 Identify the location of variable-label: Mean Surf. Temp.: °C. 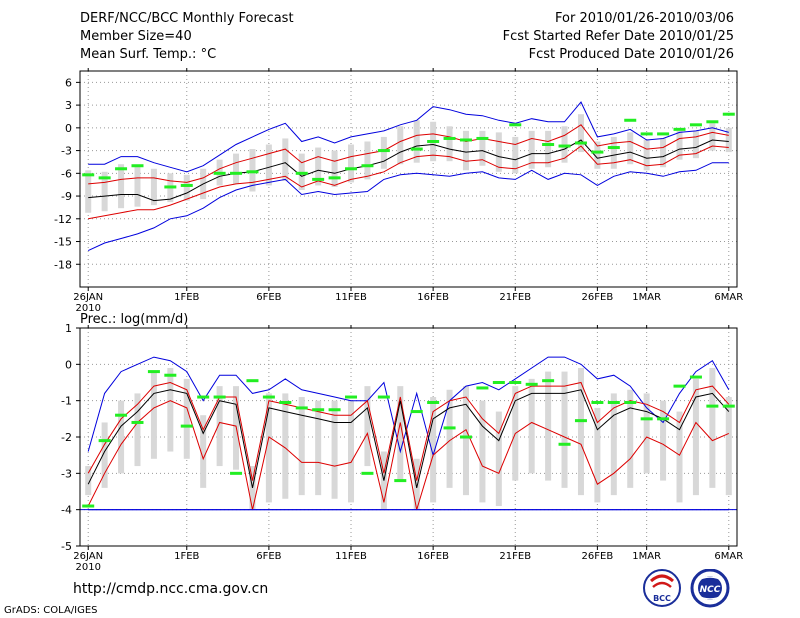
(148, 54).